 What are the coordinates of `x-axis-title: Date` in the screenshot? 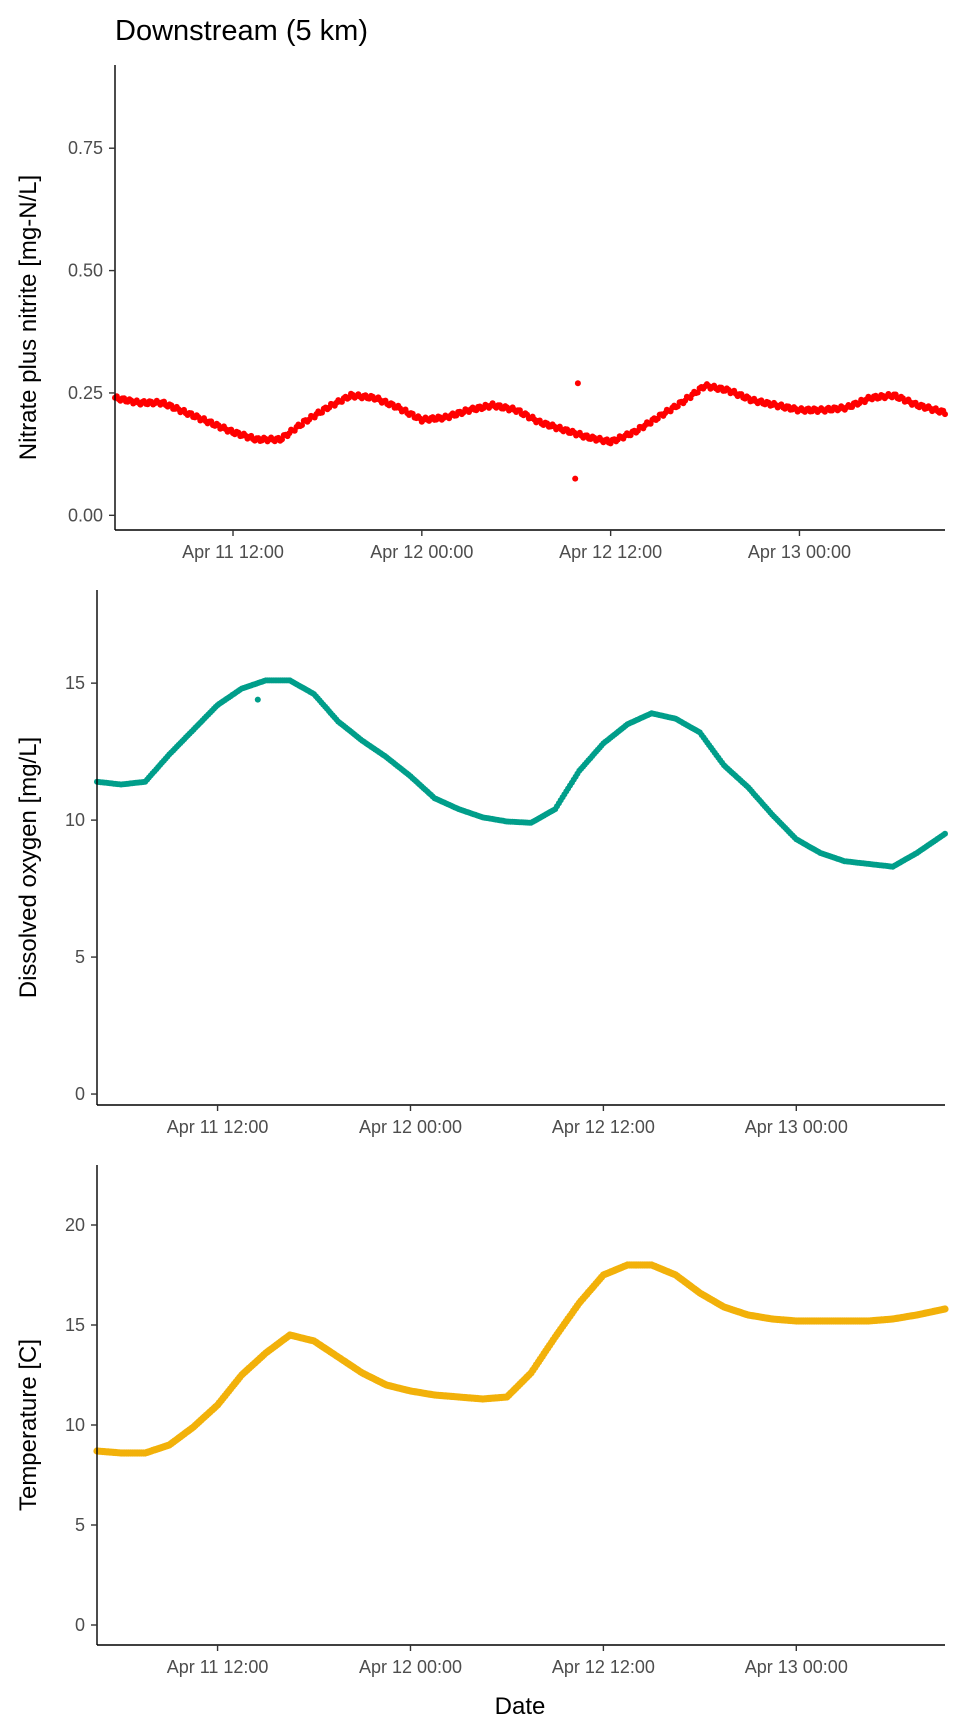 It's located at (520, 1706).